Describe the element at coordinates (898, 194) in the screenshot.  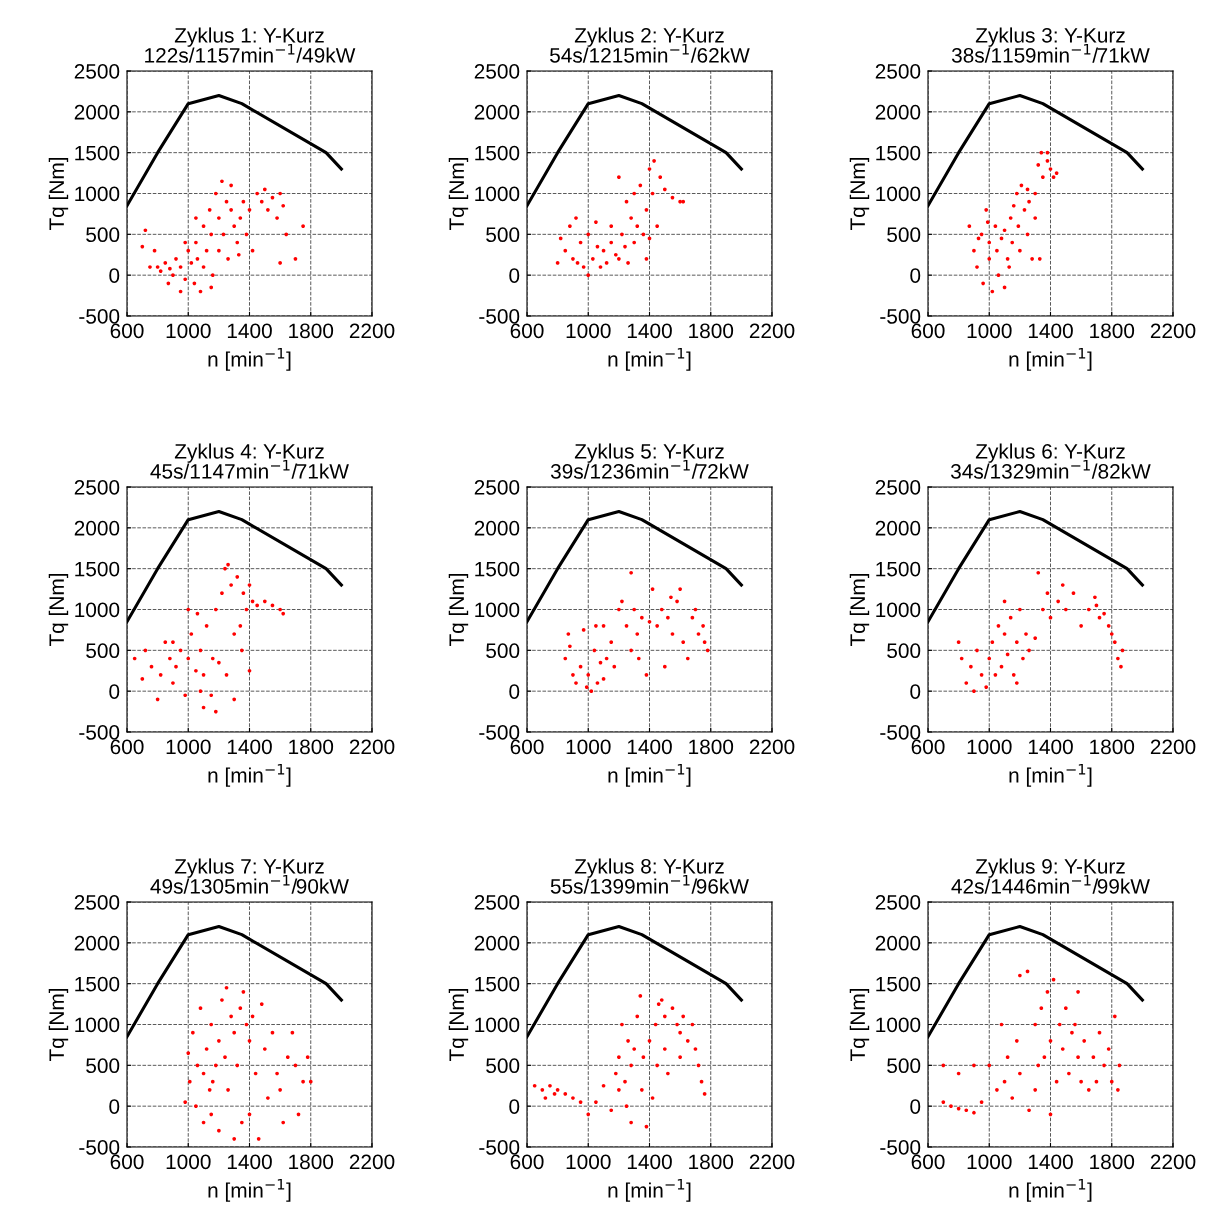
I see `y-tick-label: 1000` at that location.